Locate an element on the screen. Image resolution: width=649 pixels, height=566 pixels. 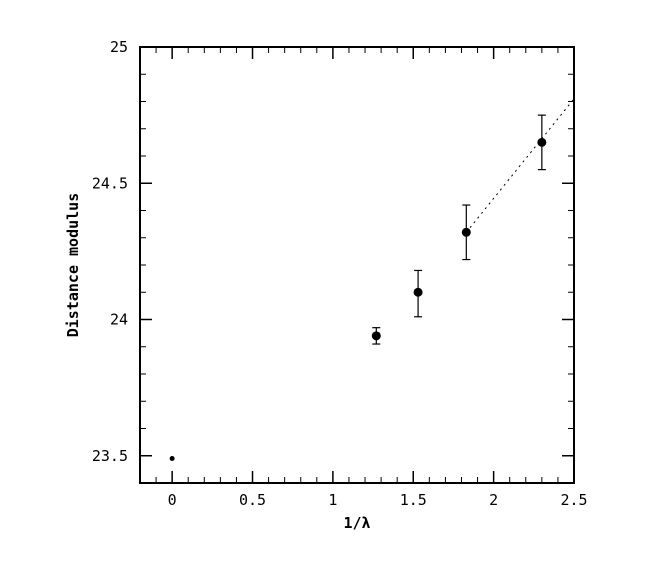
x-tick-label: 2 is located at coordinates (493, 500).